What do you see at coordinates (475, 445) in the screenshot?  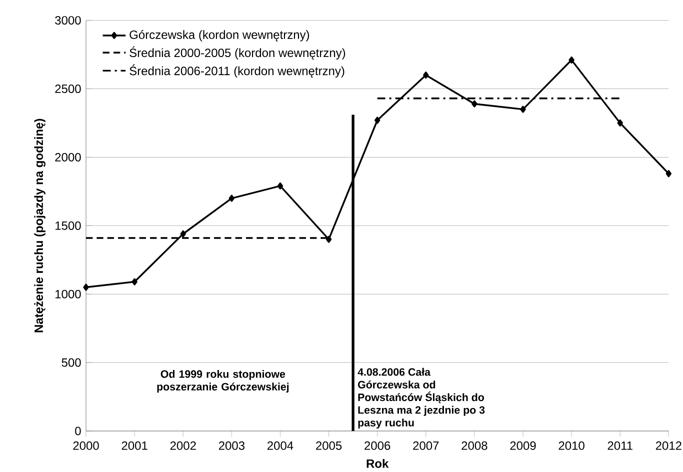 I see `x-tick-label: 2008` at bounding box center [475, 445].